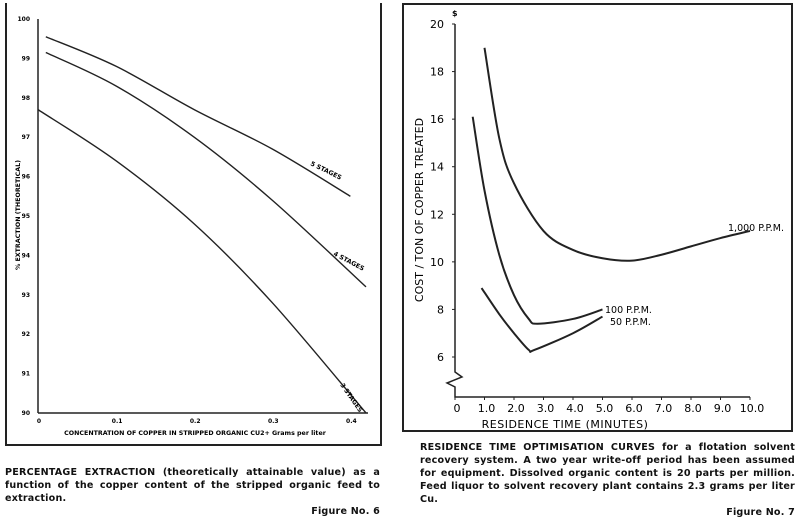 Image resolution: width=800 pixels, height=519 pixels. What do you see at coordinates (80, 472) in the screenshot?
I see `caption-title: PERCENTAGE EXTRACTION` at bounding box center [80, 472].